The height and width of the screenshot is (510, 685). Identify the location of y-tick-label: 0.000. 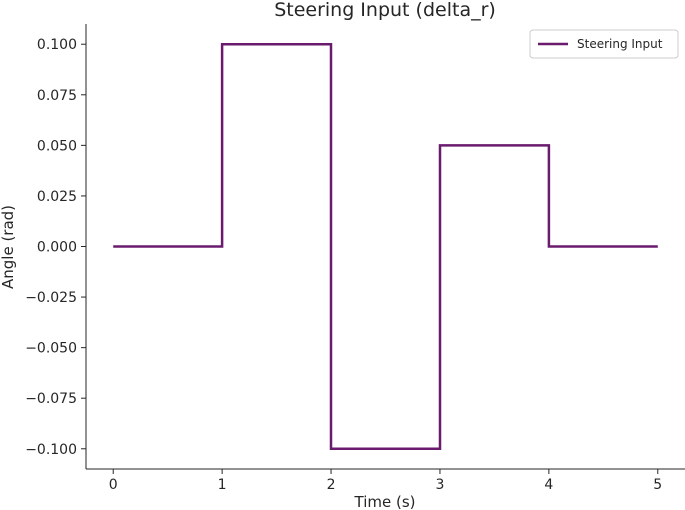
(57, 248).